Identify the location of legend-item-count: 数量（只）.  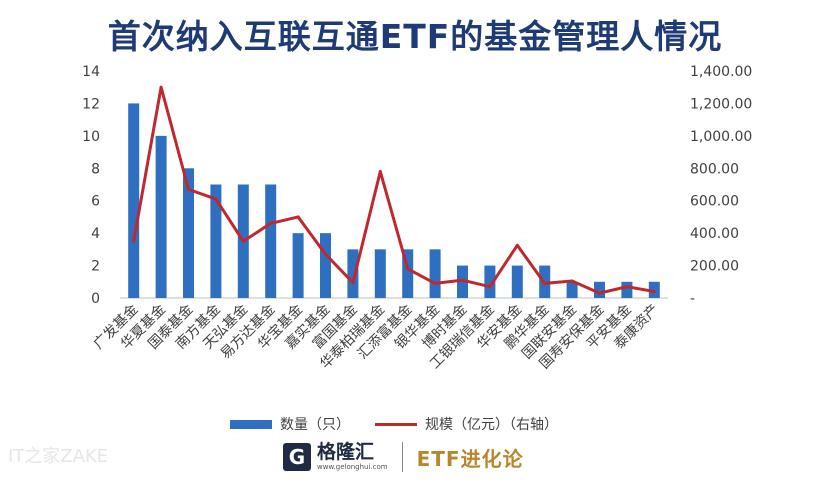
(290, 424).